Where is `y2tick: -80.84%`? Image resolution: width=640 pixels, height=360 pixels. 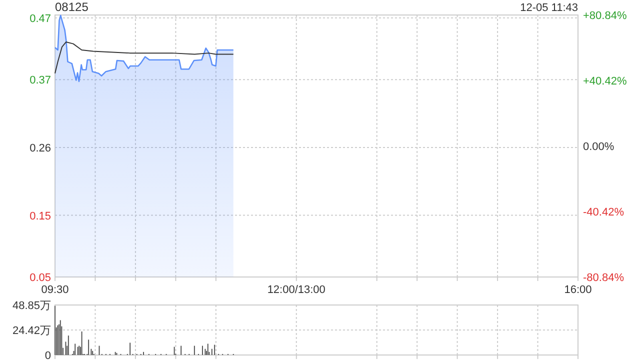 y2tick: -80.84% is located at coordinates (603, 278).